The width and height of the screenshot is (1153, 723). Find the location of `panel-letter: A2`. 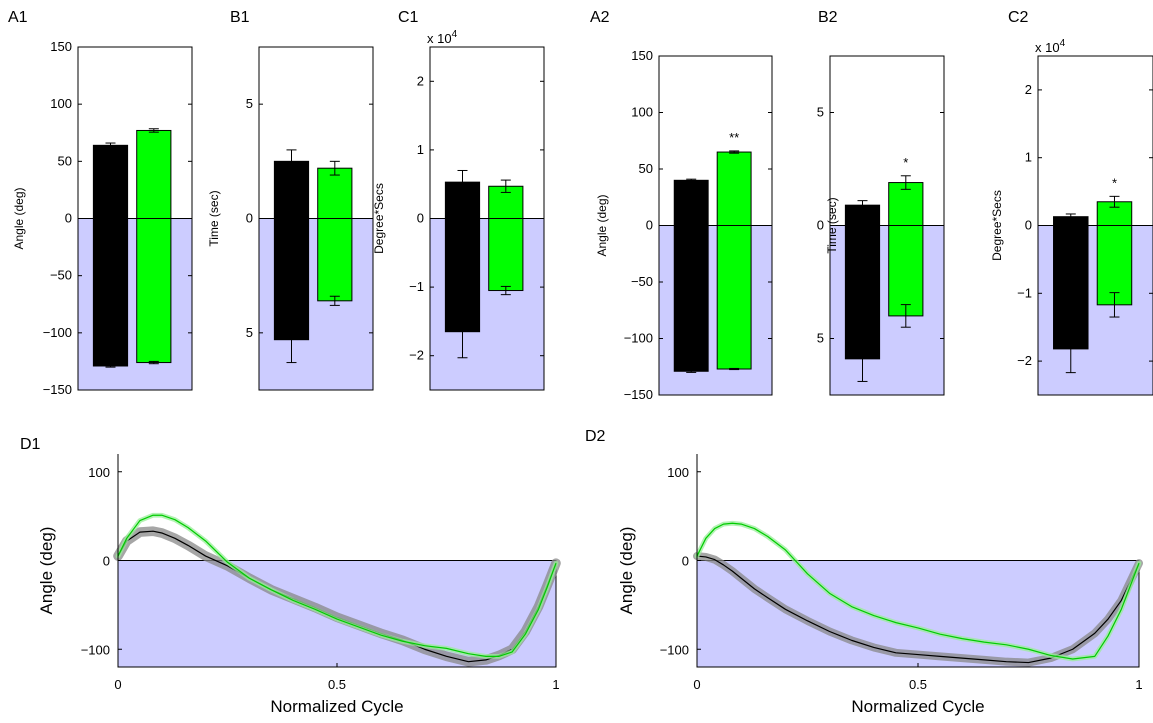

panel-letter: A2 is located at coordinates (600, 17).